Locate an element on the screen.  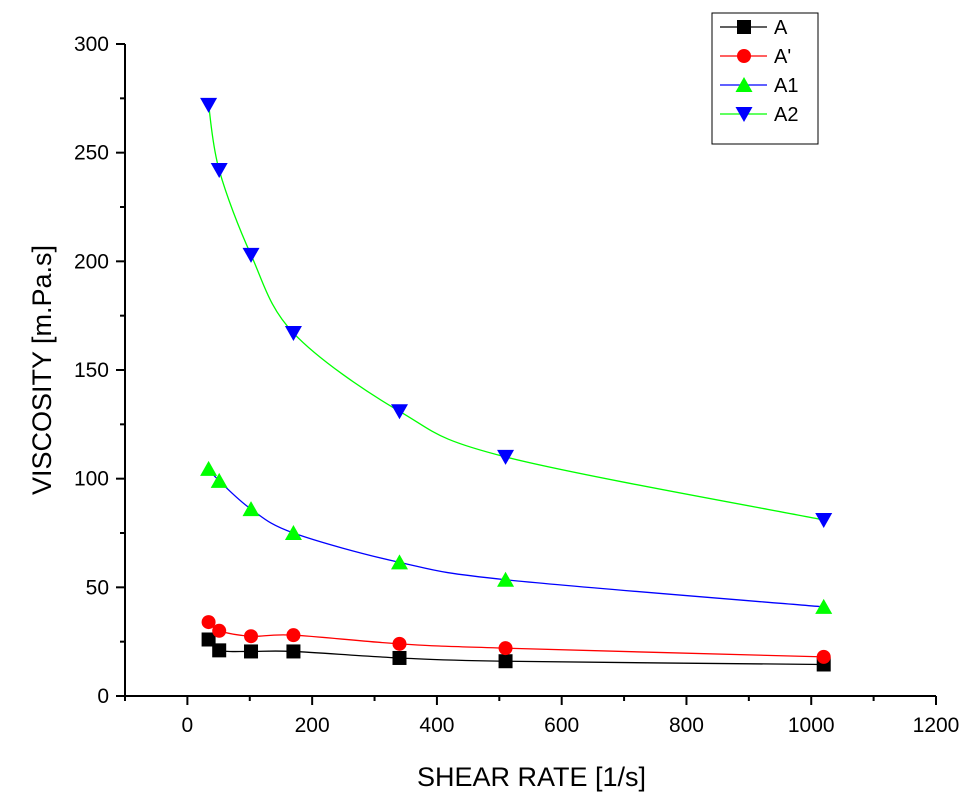
y-tick-label: 150 is located at coordinates (91, 370).